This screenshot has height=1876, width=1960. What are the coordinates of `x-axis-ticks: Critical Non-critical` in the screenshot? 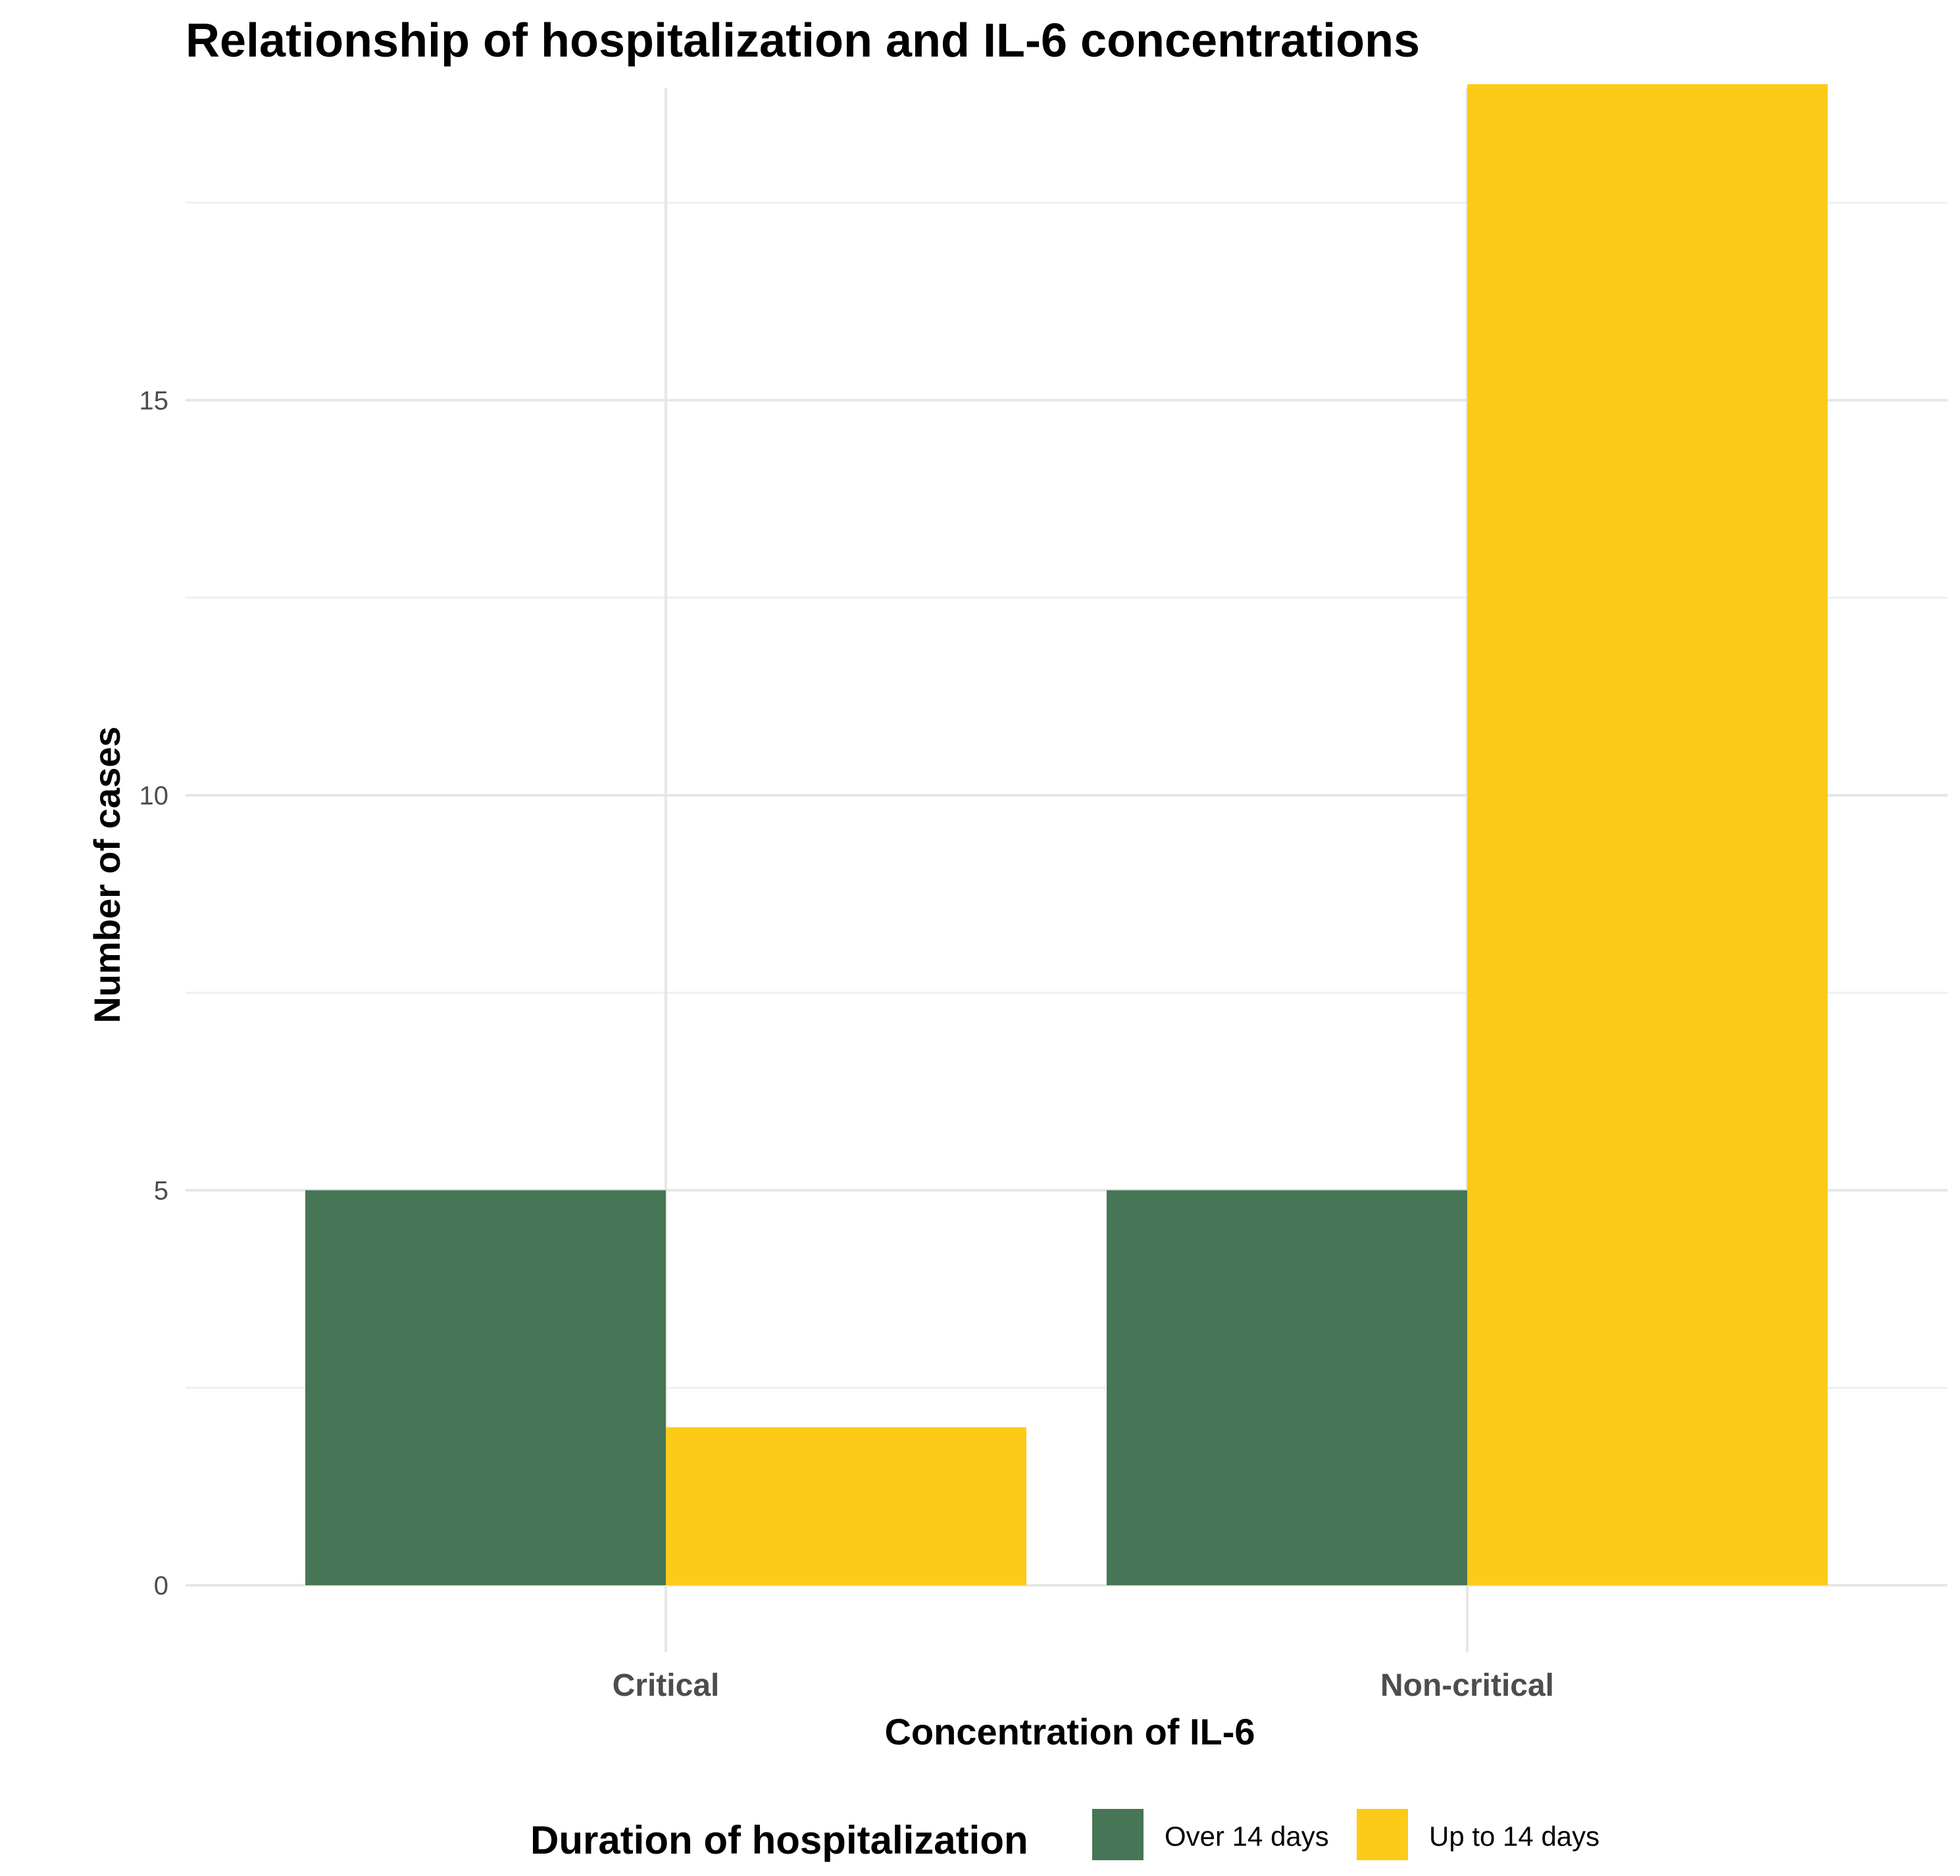 It's located at (1083, 1685).